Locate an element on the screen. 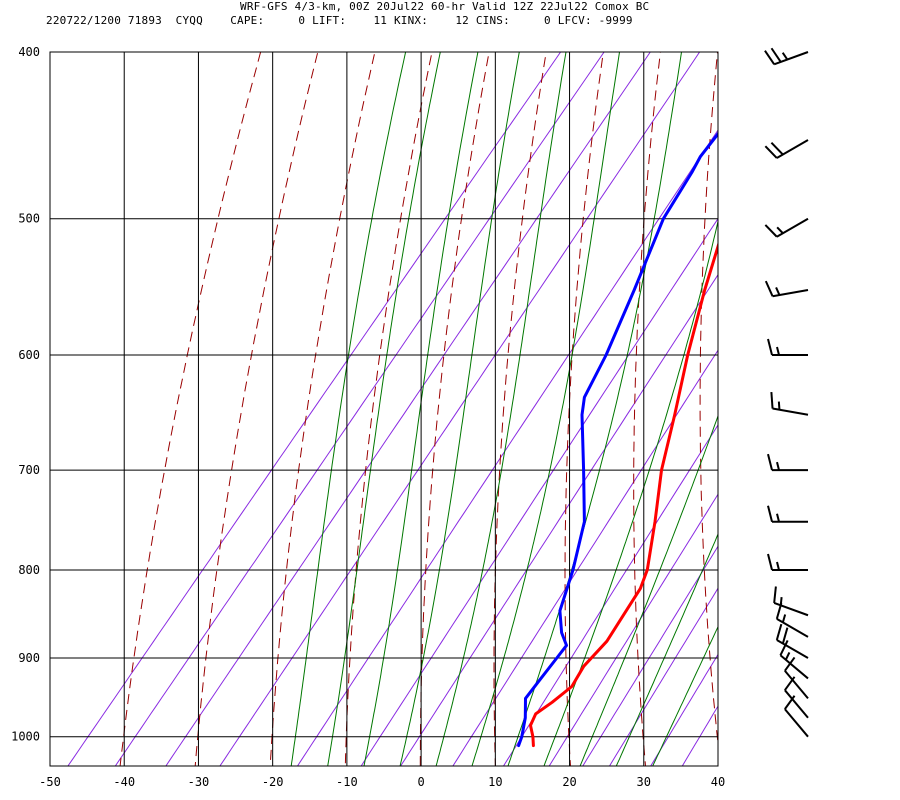 This screenshot has height=800, width=900. temperature-tick-label: -50 is located at coordinates (50, 782).